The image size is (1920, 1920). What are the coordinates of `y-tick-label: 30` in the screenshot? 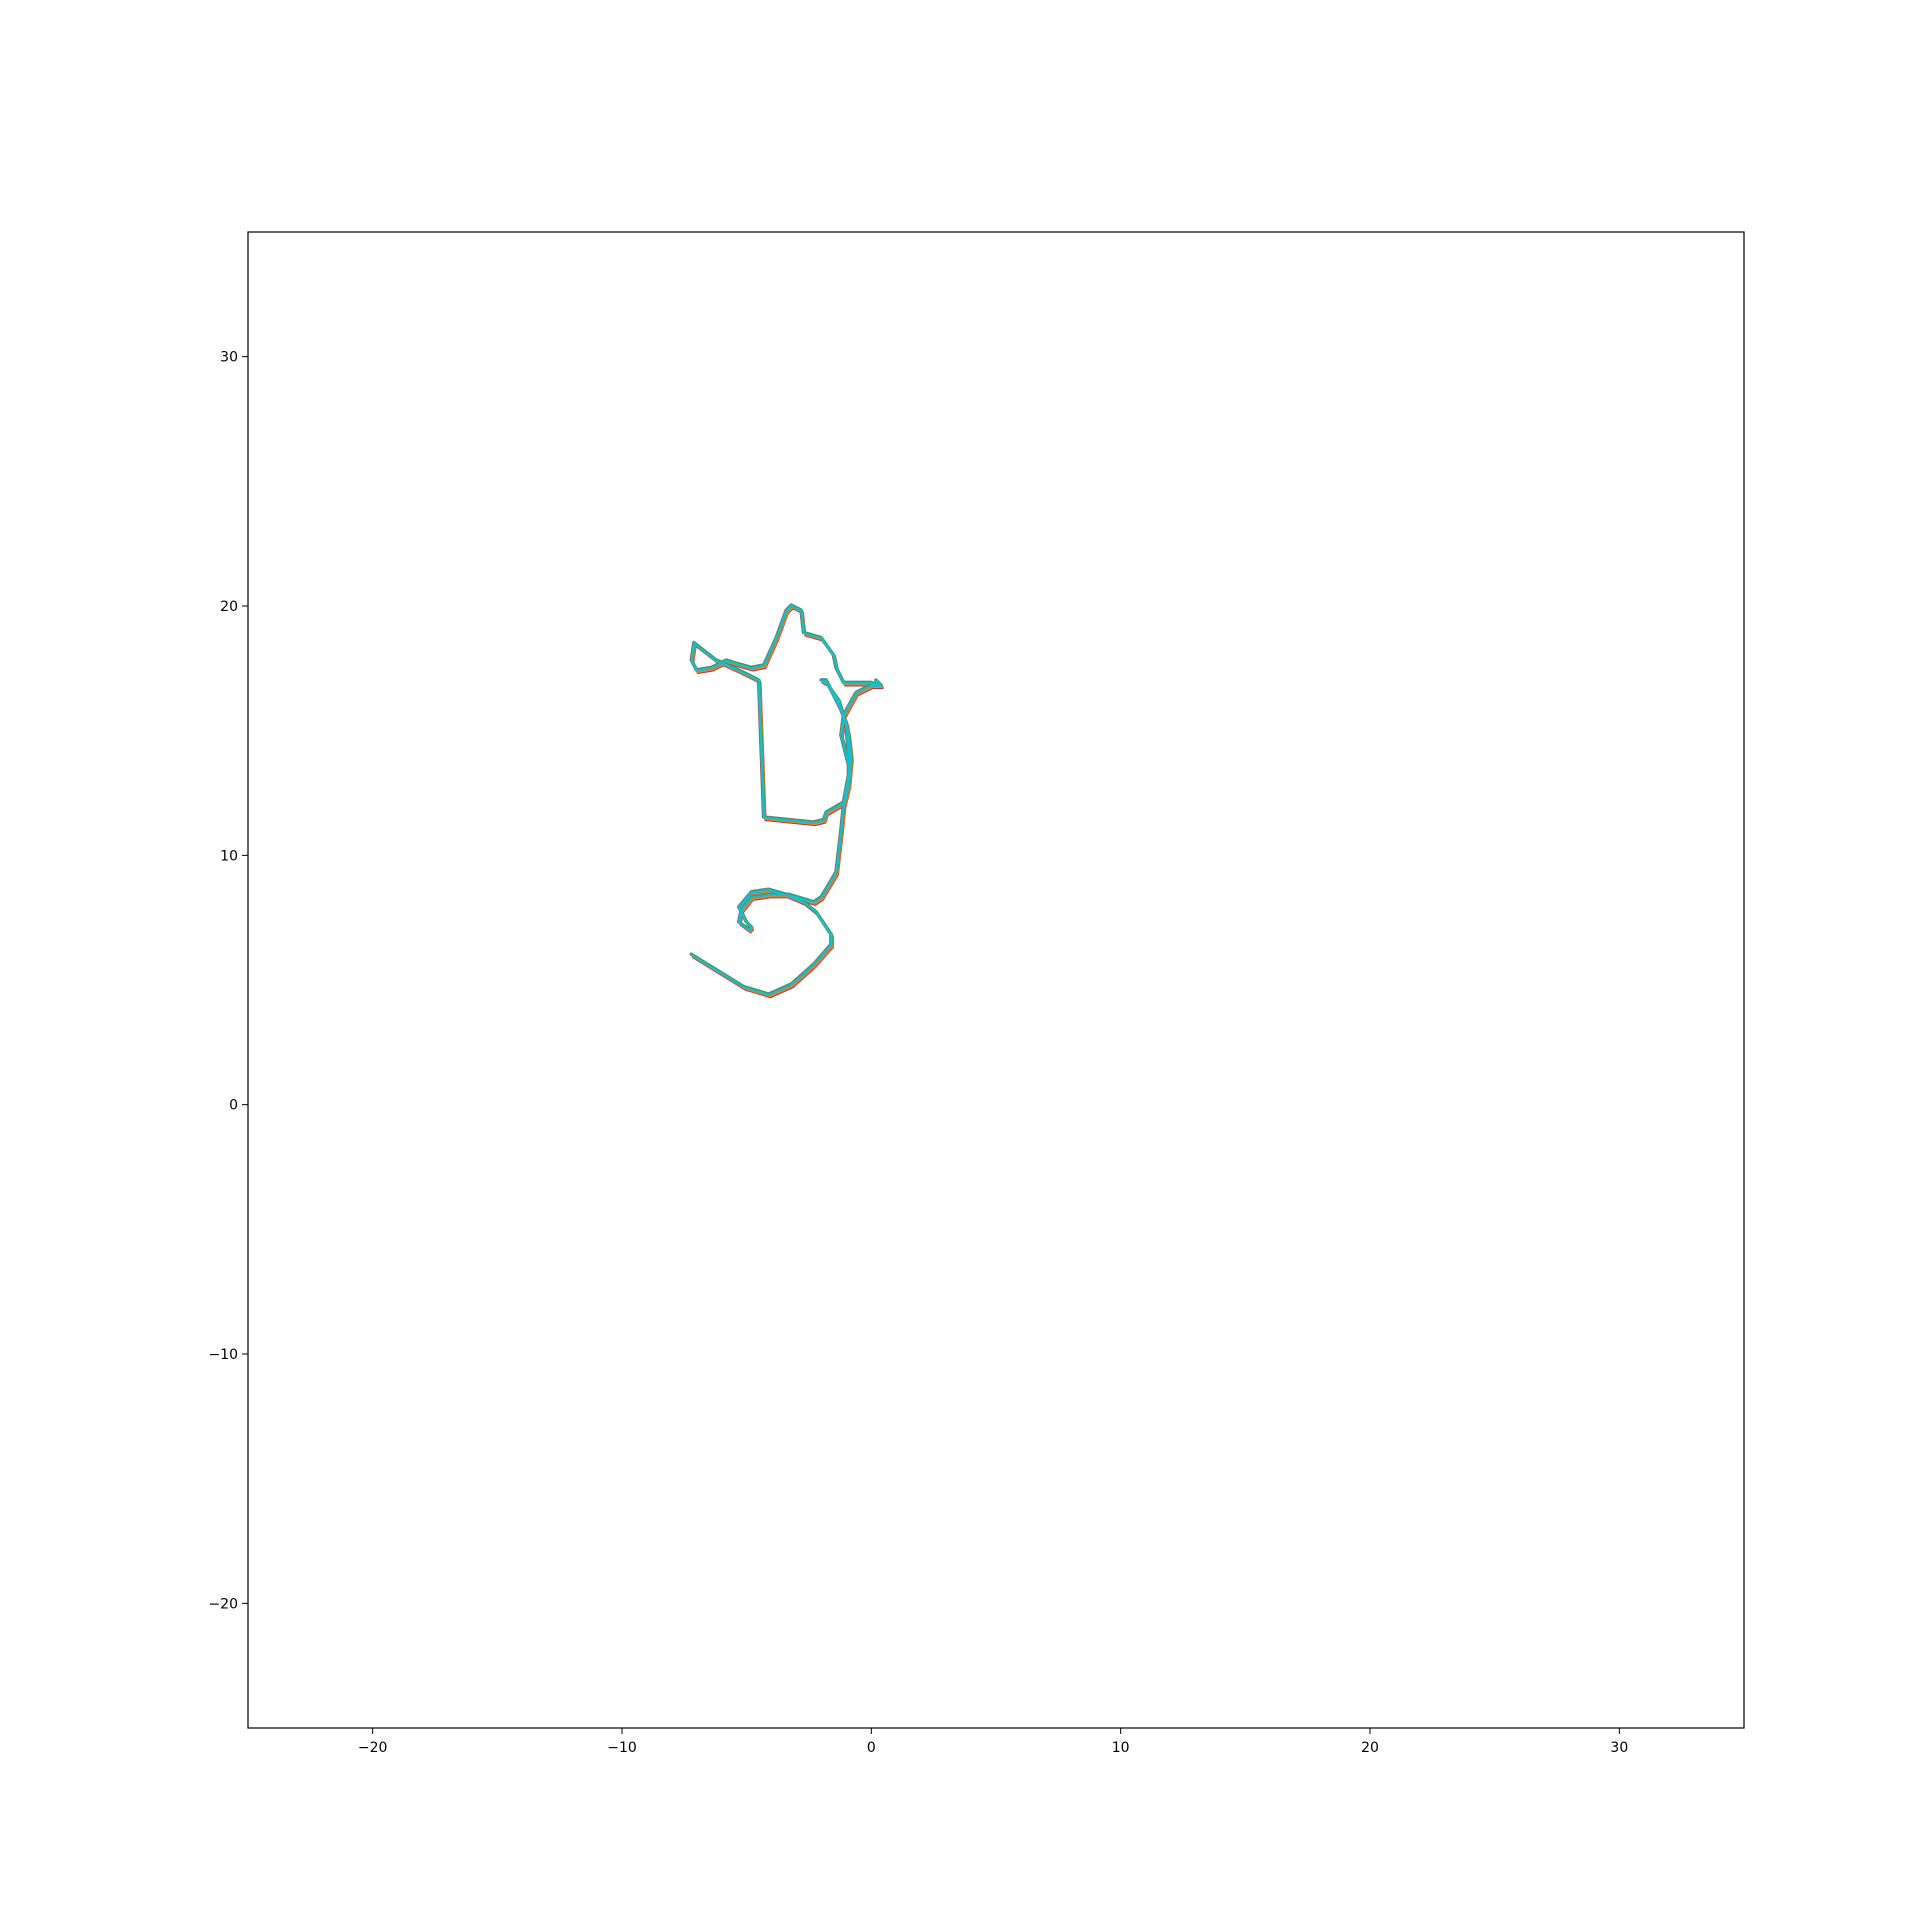 It's located at (229, 358).